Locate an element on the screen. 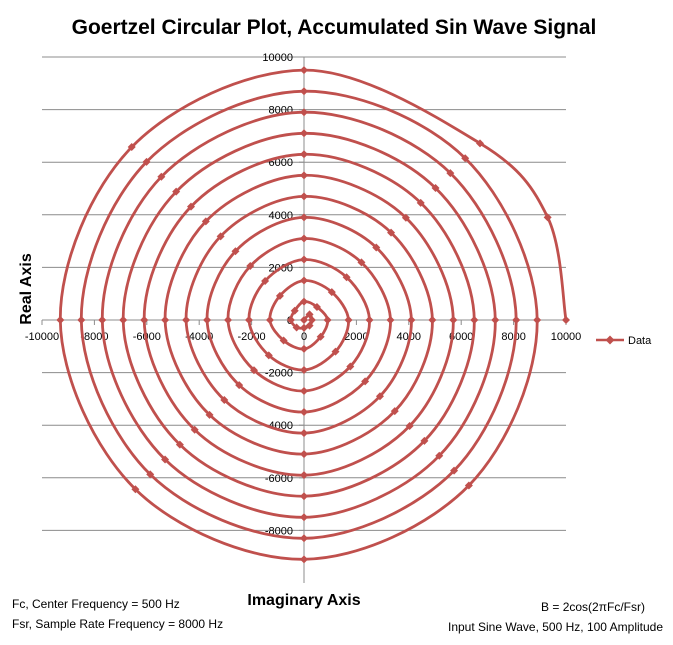  x-tick-label-5: 0 is located at coordinates (304, 337).